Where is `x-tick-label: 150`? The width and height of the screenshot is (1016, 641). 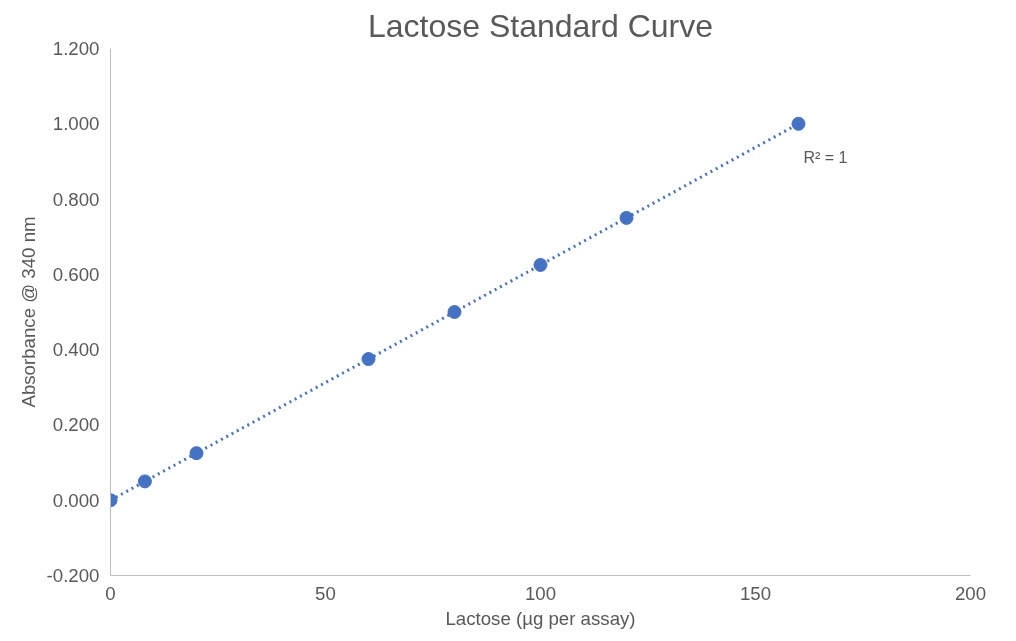
x-tick-label: 150 is located at coordinates (755, 593).